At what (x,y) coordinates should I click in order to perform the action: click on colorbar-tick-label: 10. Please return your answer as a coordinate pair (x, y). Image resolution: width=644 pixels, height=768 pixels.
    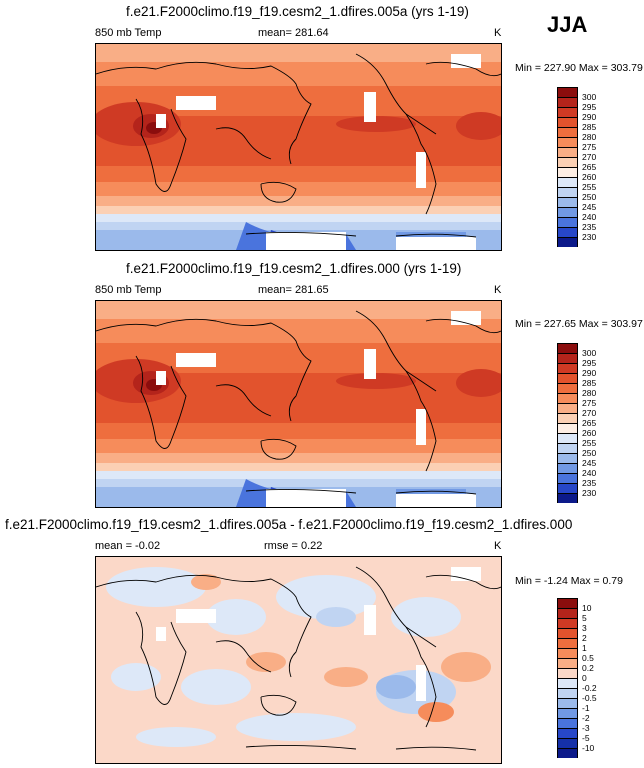
    Looking at the image, I should click on (587, 608).